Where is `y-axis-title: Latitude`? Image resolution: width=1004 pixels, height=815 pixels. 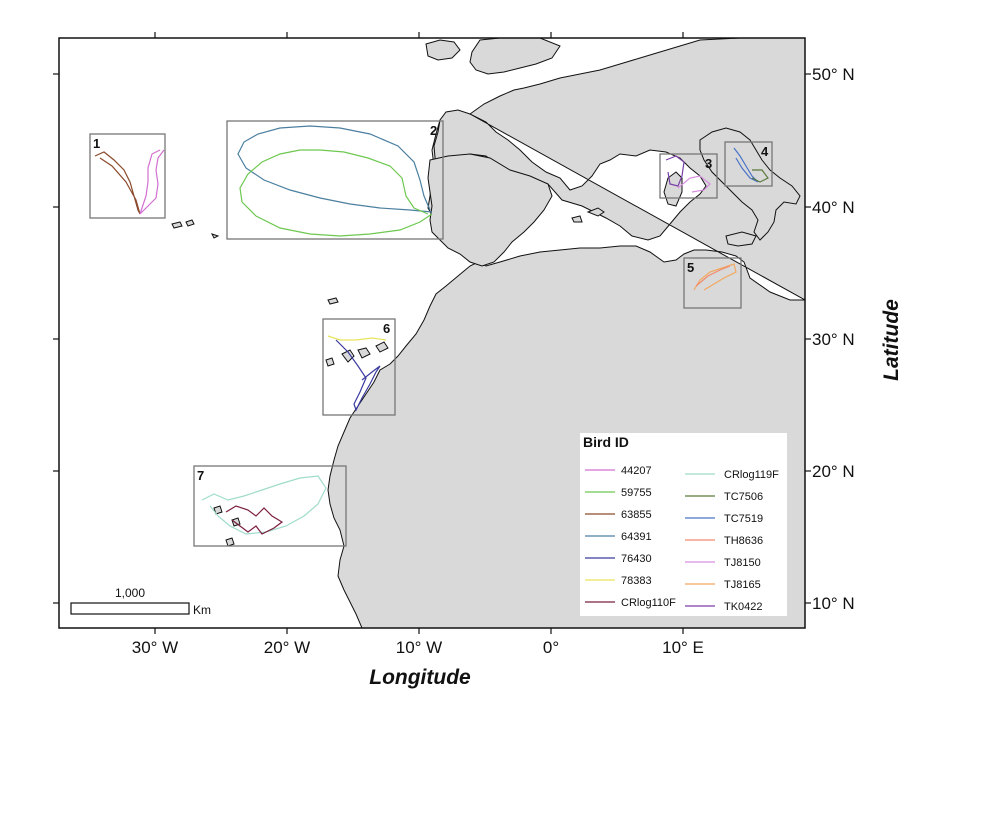 y-axis-title: Latitude is located at coordinates (891, 340).